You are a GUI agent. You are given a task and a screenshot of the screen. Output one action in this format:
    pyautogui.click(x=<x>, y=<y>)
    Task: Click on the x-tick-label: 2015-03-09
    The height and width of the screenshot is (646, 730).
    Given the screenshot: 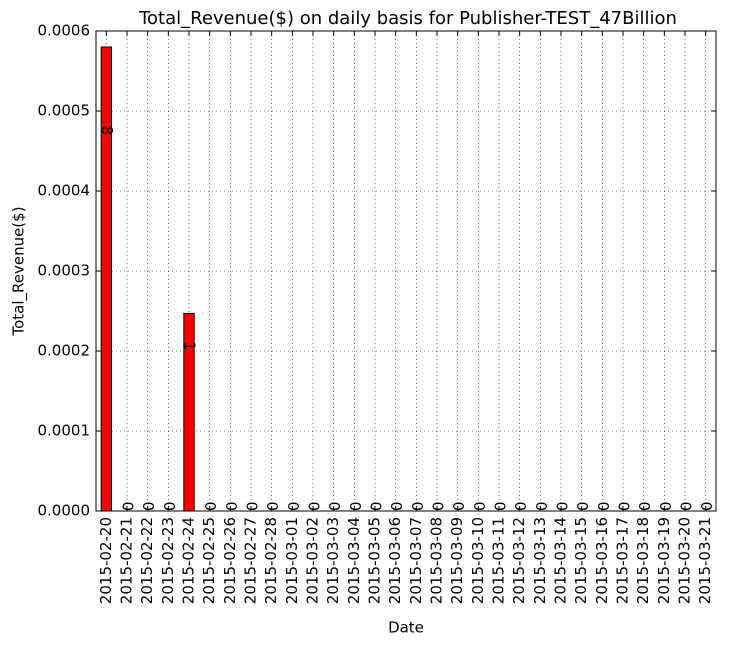 What is the action you would take?
    pyautogui.click(x=457, y=560)
    